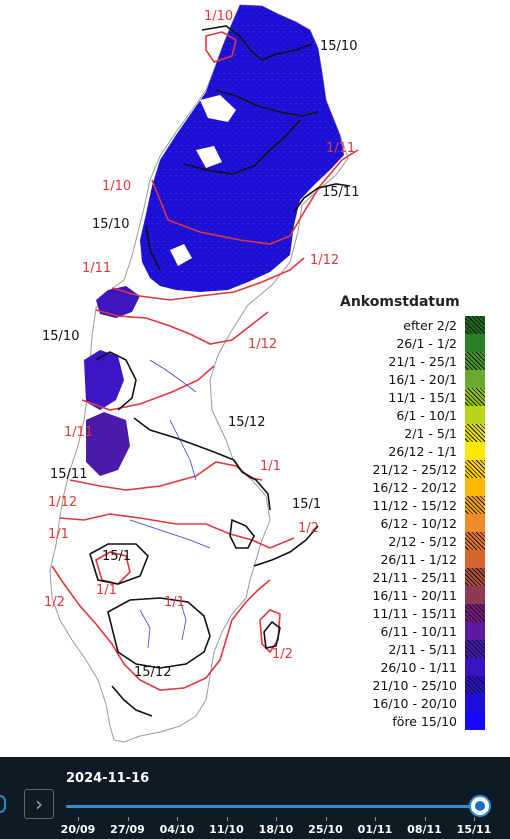  Describe the element at coordinates (474, 829) in the screenshot. I see `timeline-tick-label: 15/11` at that location.